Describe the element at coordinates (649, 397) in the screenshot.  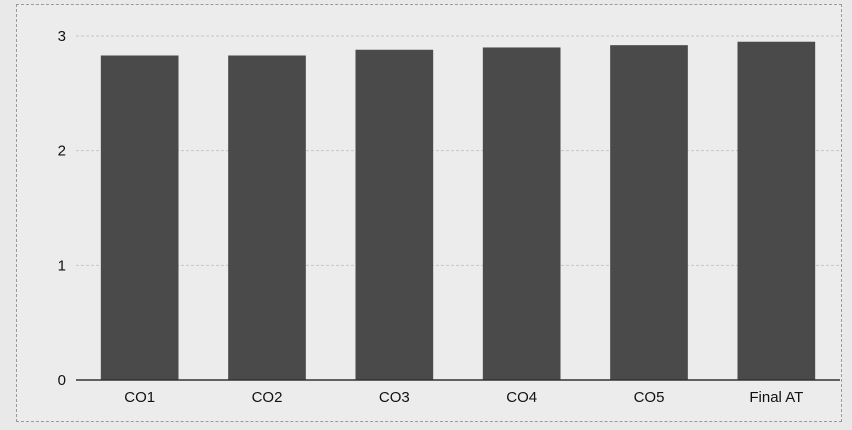
I see `x-tick-label: CO5` at that location.